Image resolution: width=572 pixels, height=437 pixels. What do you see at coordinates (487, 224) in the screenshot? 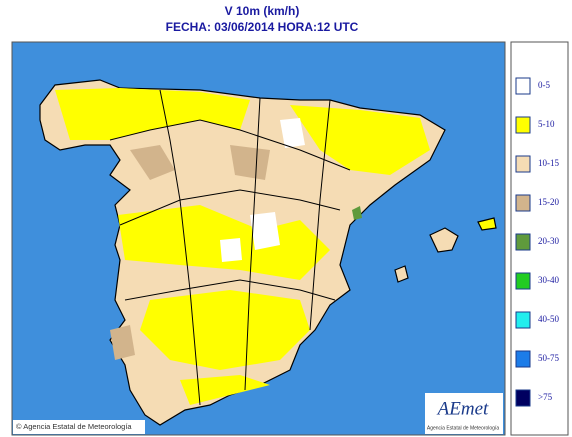
I see `menorca` at bounding box center [487, 224].